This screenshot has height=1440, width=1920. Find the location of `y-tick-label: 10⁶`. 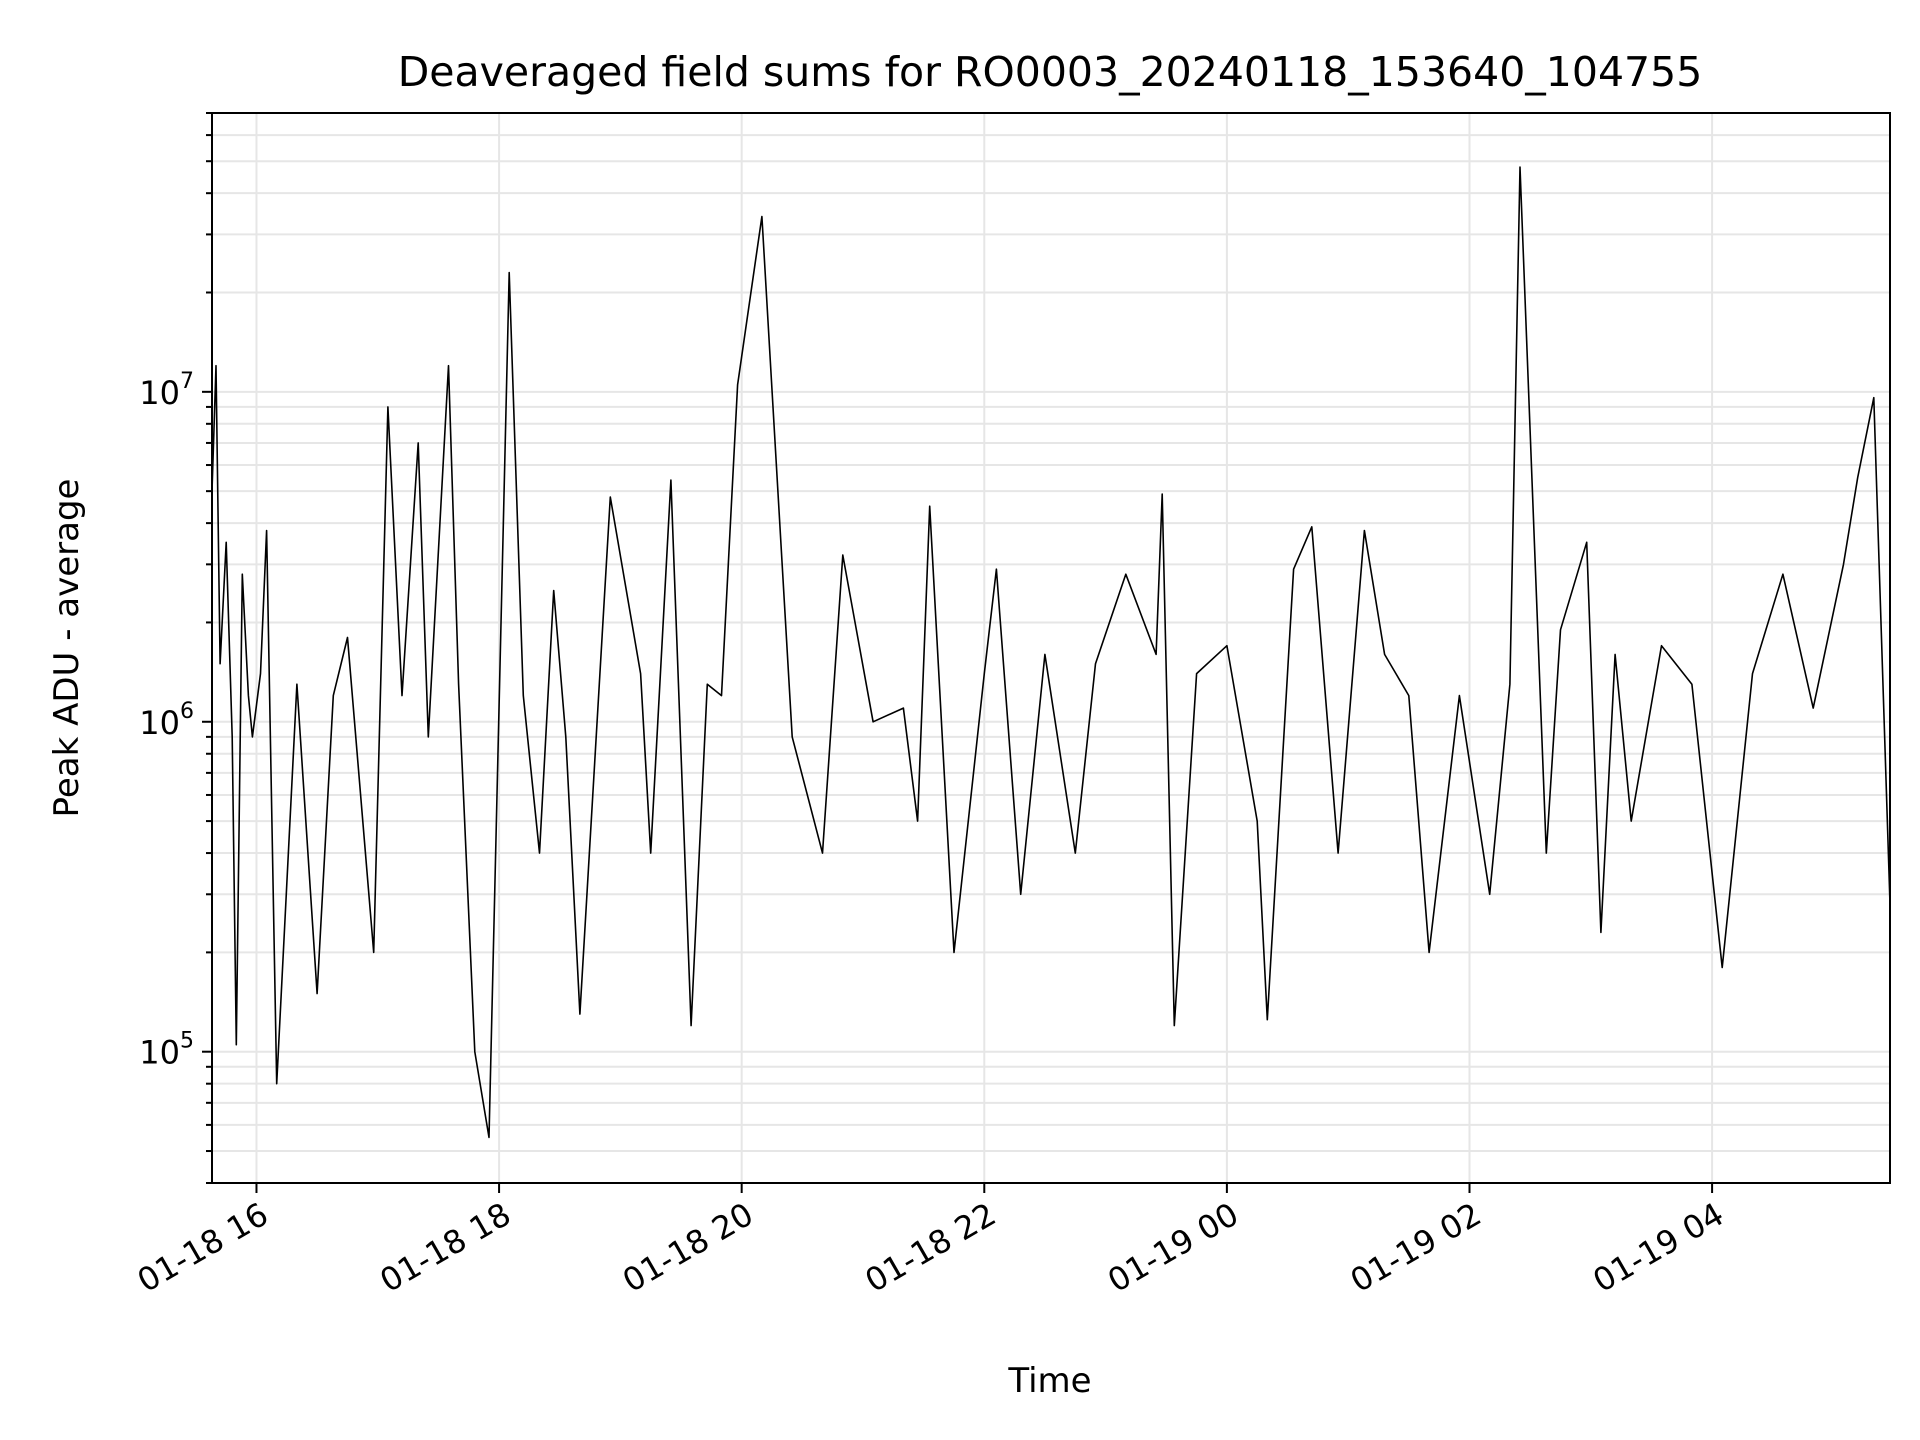

y-tick-label: 10⁶ is located at coordinates (166, 720).